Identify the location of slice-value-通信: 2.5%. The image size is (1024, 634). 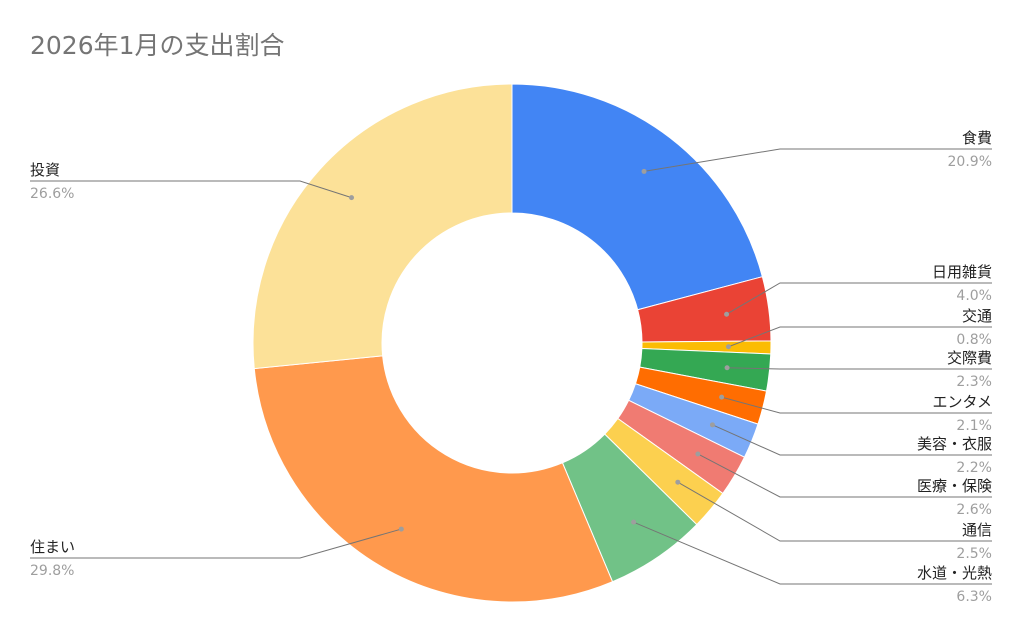
(974, 554).